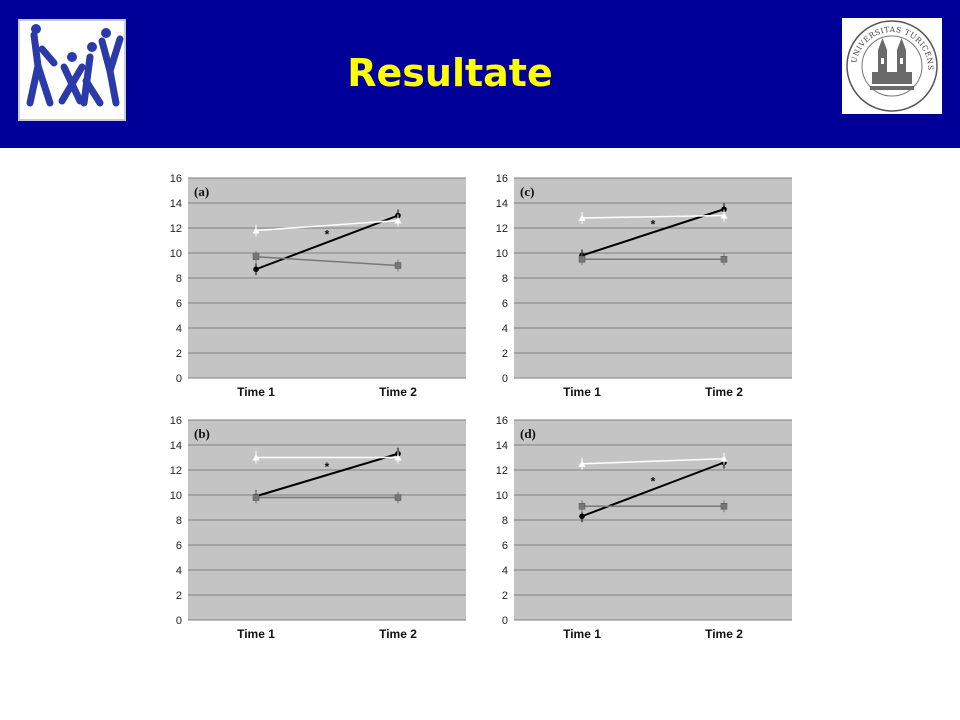  I want to click on chart-panel: 0 2 4 6 8 10 12 14 16 Time 1 Time 2 (c) *, so click(644, 286).